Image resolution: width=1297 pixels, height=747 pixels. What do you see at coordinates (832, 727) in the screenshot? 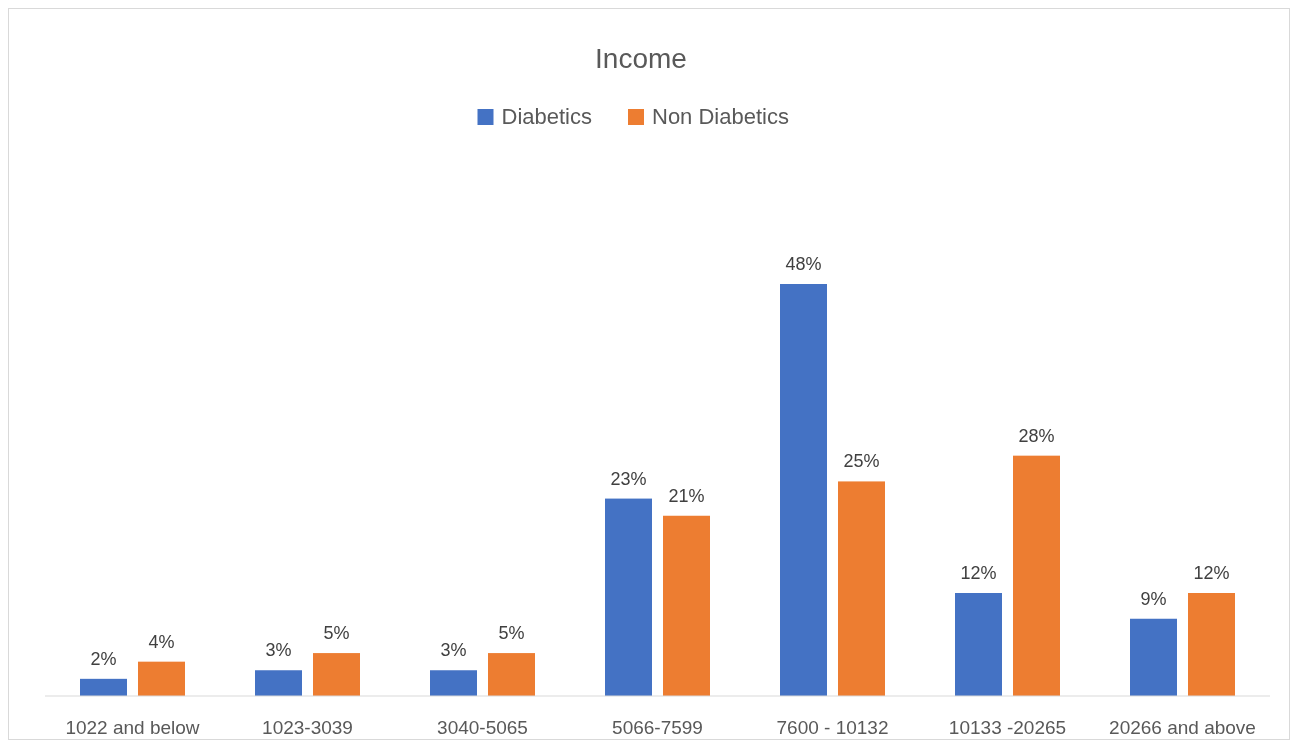
I see `x-tick-label: 7600 - 10132` at bounding box center [832, 727].